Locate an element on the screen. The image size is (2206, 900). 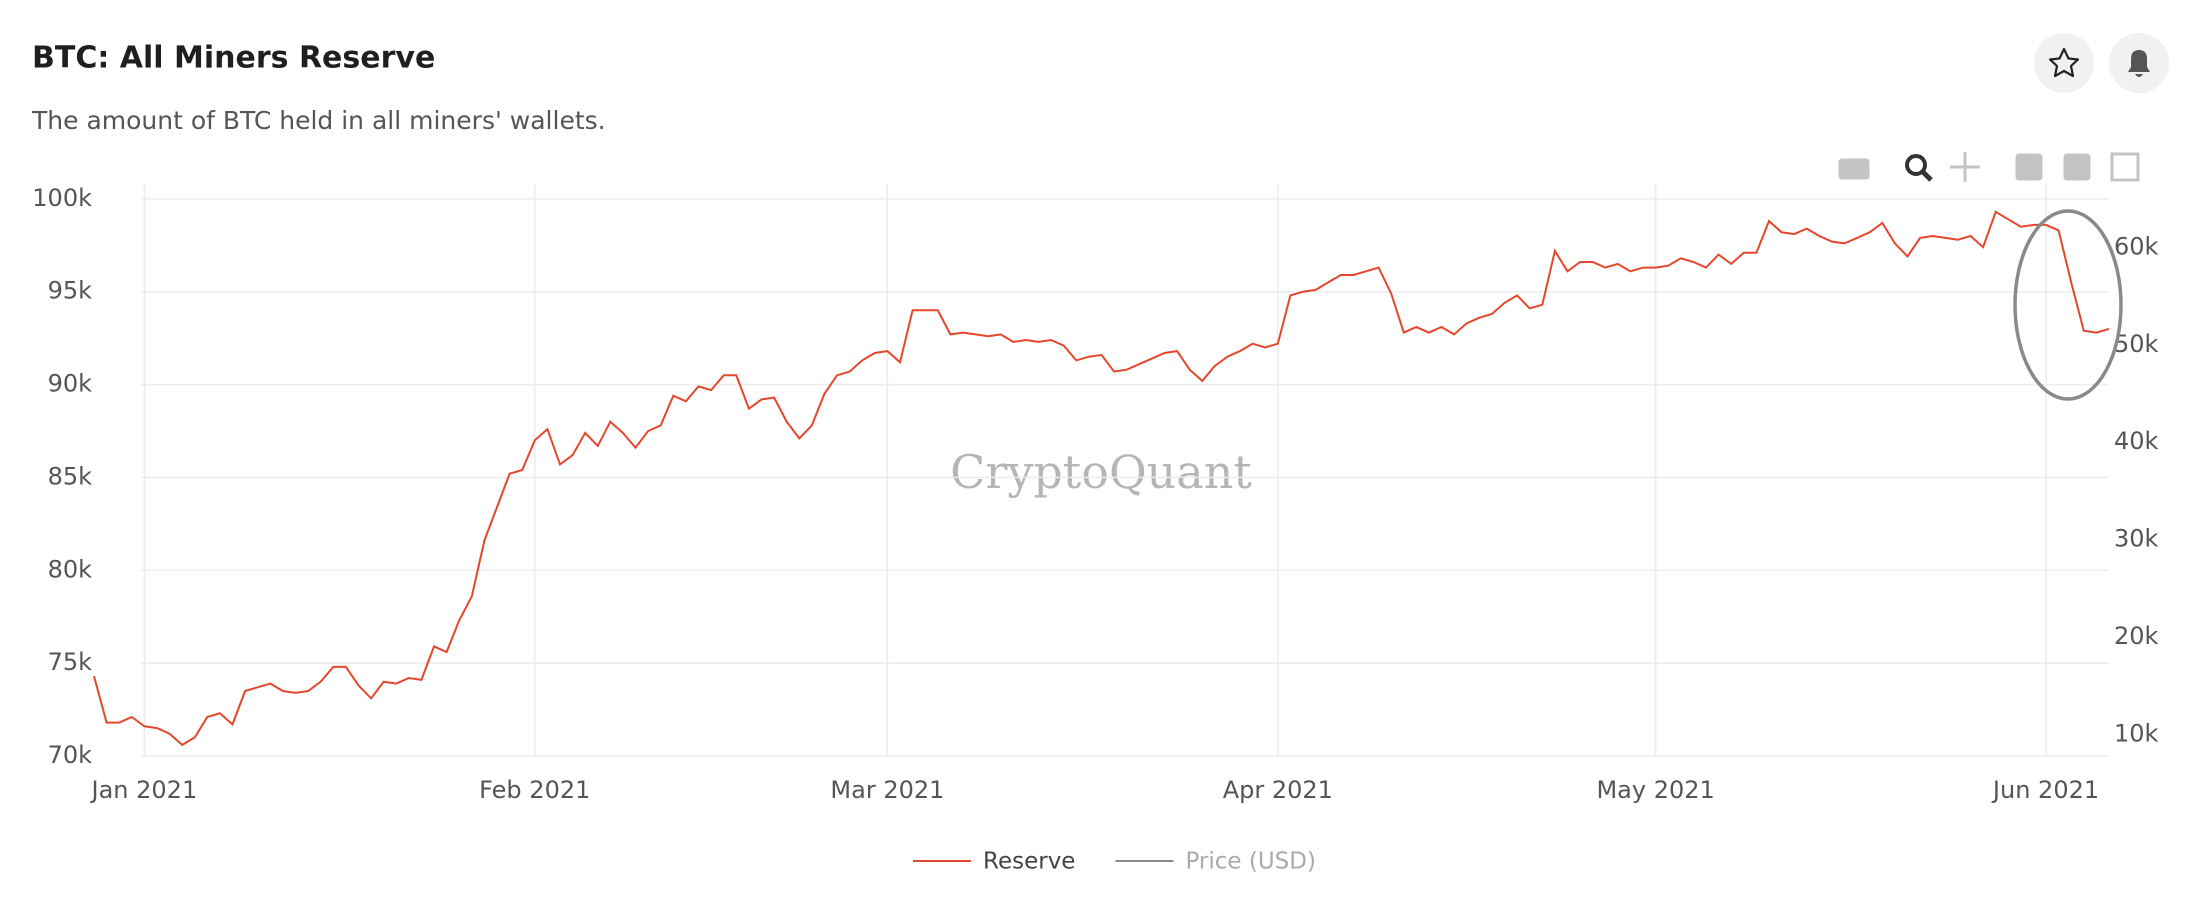
zoom-icon is located at coordinates (1916, 165).